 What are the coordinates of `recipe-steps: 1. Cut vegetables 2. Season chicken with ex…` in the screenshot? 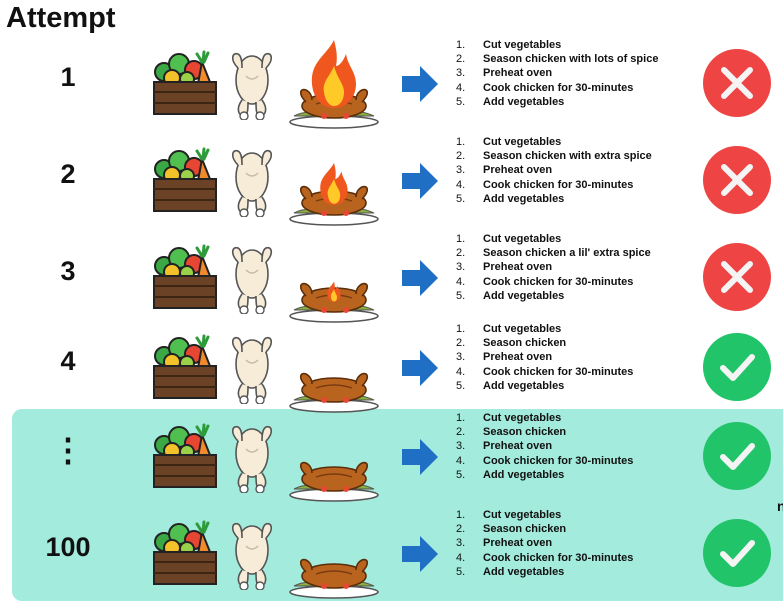 It's located at (554, 170).